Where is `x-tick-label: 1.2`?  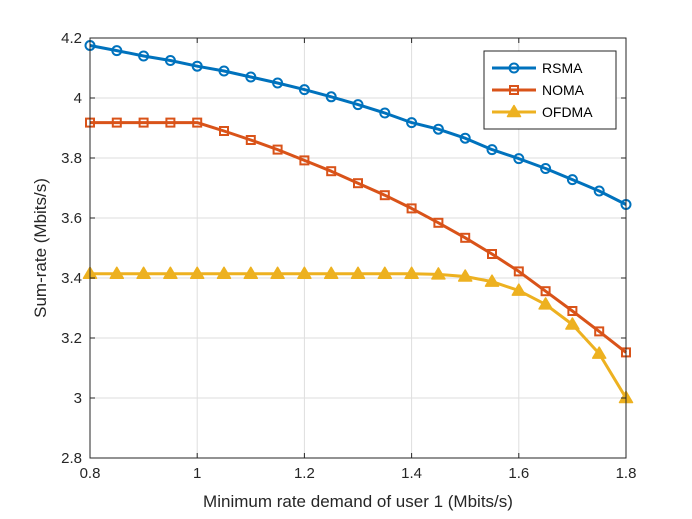 x-tick-label: 1.2 is located at coordinates (304, 473).